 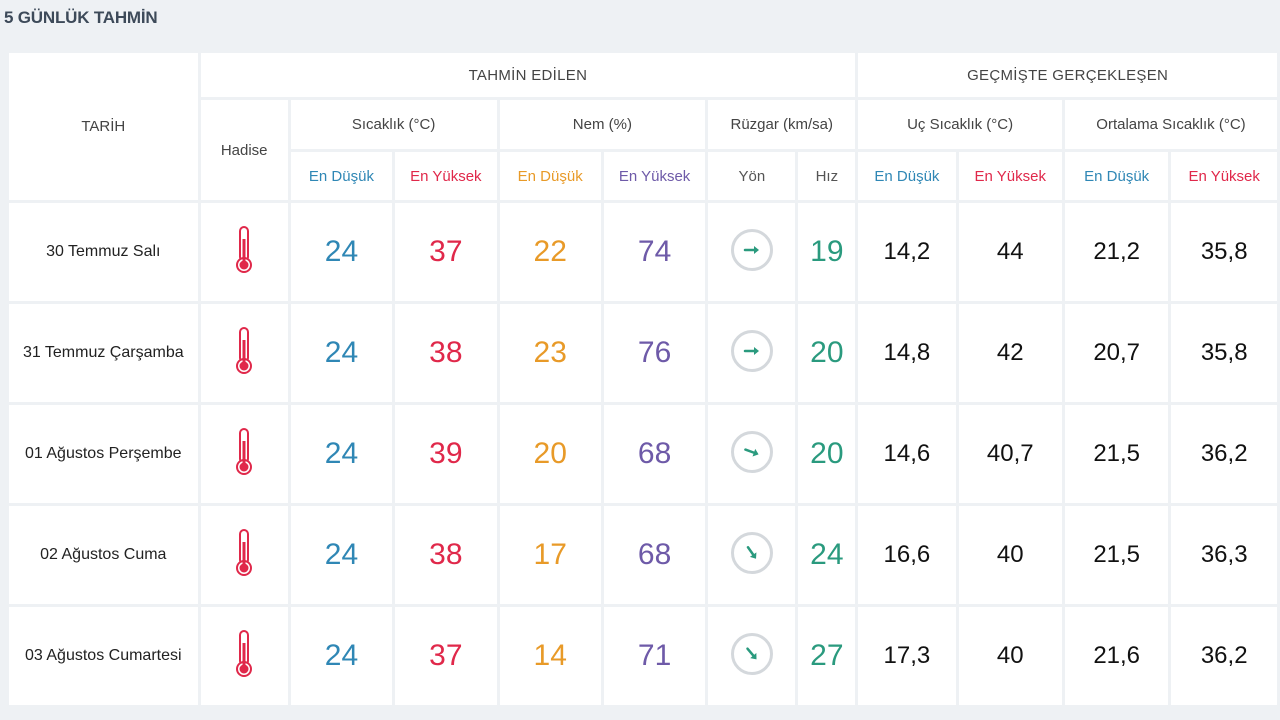 I want to click on header-extreme-temp: Uç Sıcaklık (°C), so click(x=960, y=124).